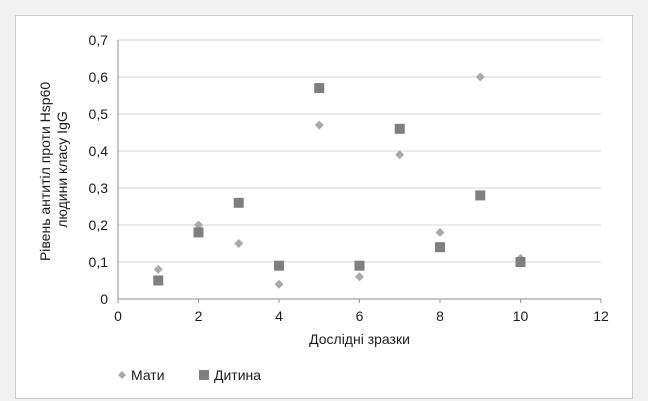 This screenshot has width=648, height=401. What do you see at coordinates (122, 375) in the screenshot?
I see `legend-marker-diamond` at bounding box center [122, 375].